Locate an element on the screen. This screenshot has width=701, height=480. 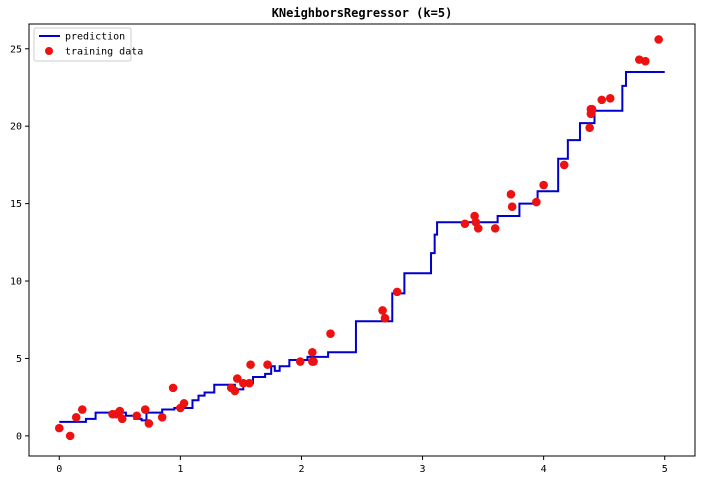
legend-prediction-label: prediction is located at coordinates (95, 37).